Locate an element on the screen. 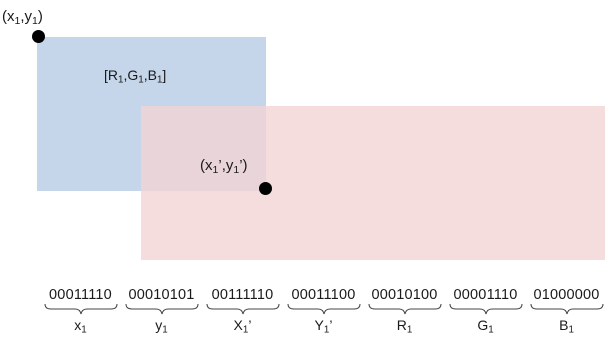 The height and width of the screenshot is (342, 605). bit-field-label-main: R is located at coordinates (401, 325).